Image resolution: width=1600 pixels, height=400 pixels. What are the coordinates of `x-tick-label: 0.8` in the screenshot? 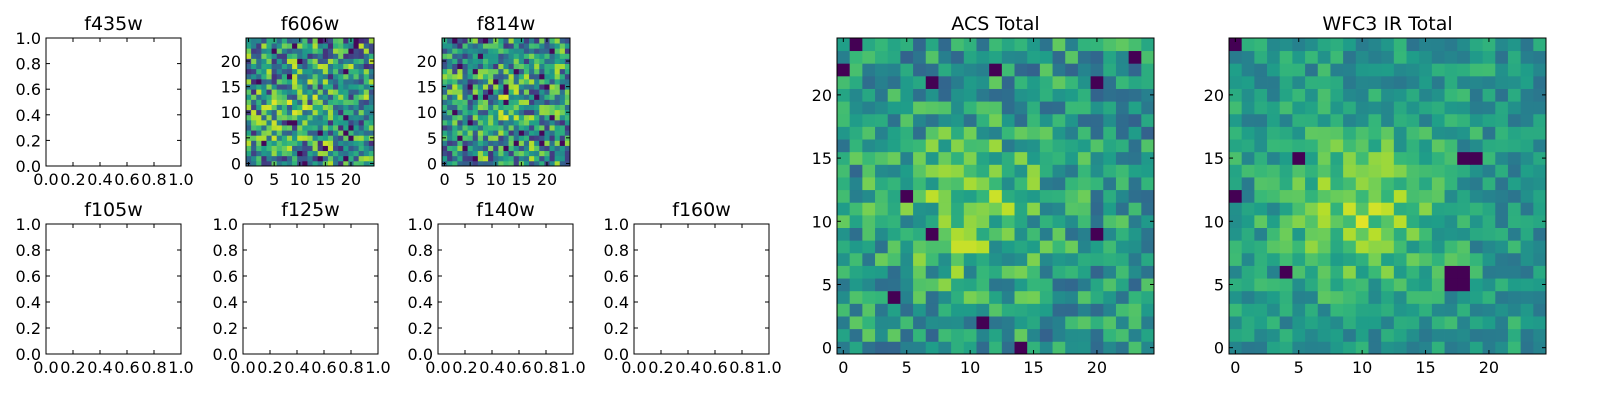 It's located at (153, 367).